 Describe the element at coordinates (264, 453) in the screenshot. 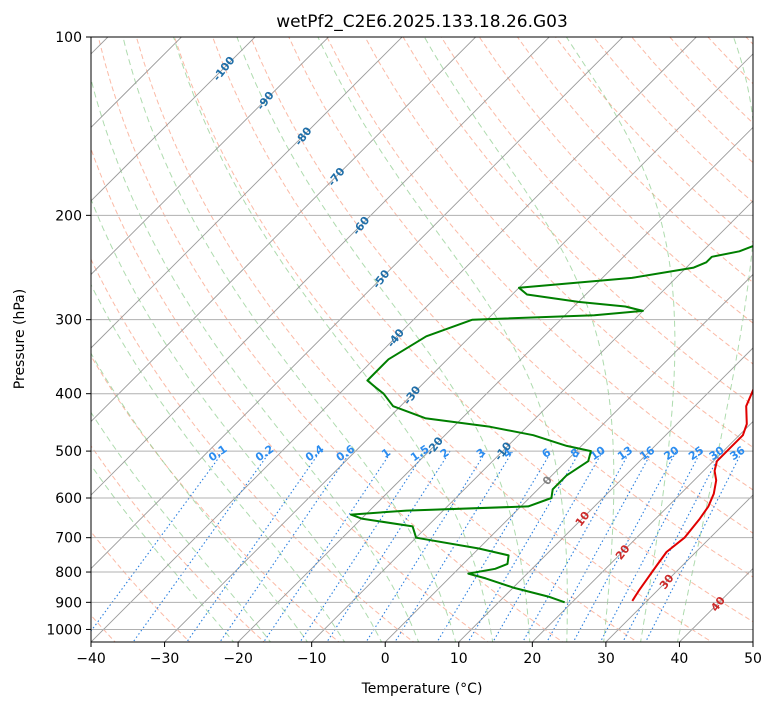

I see `mixing-ratio-label: 0.2` at that location.